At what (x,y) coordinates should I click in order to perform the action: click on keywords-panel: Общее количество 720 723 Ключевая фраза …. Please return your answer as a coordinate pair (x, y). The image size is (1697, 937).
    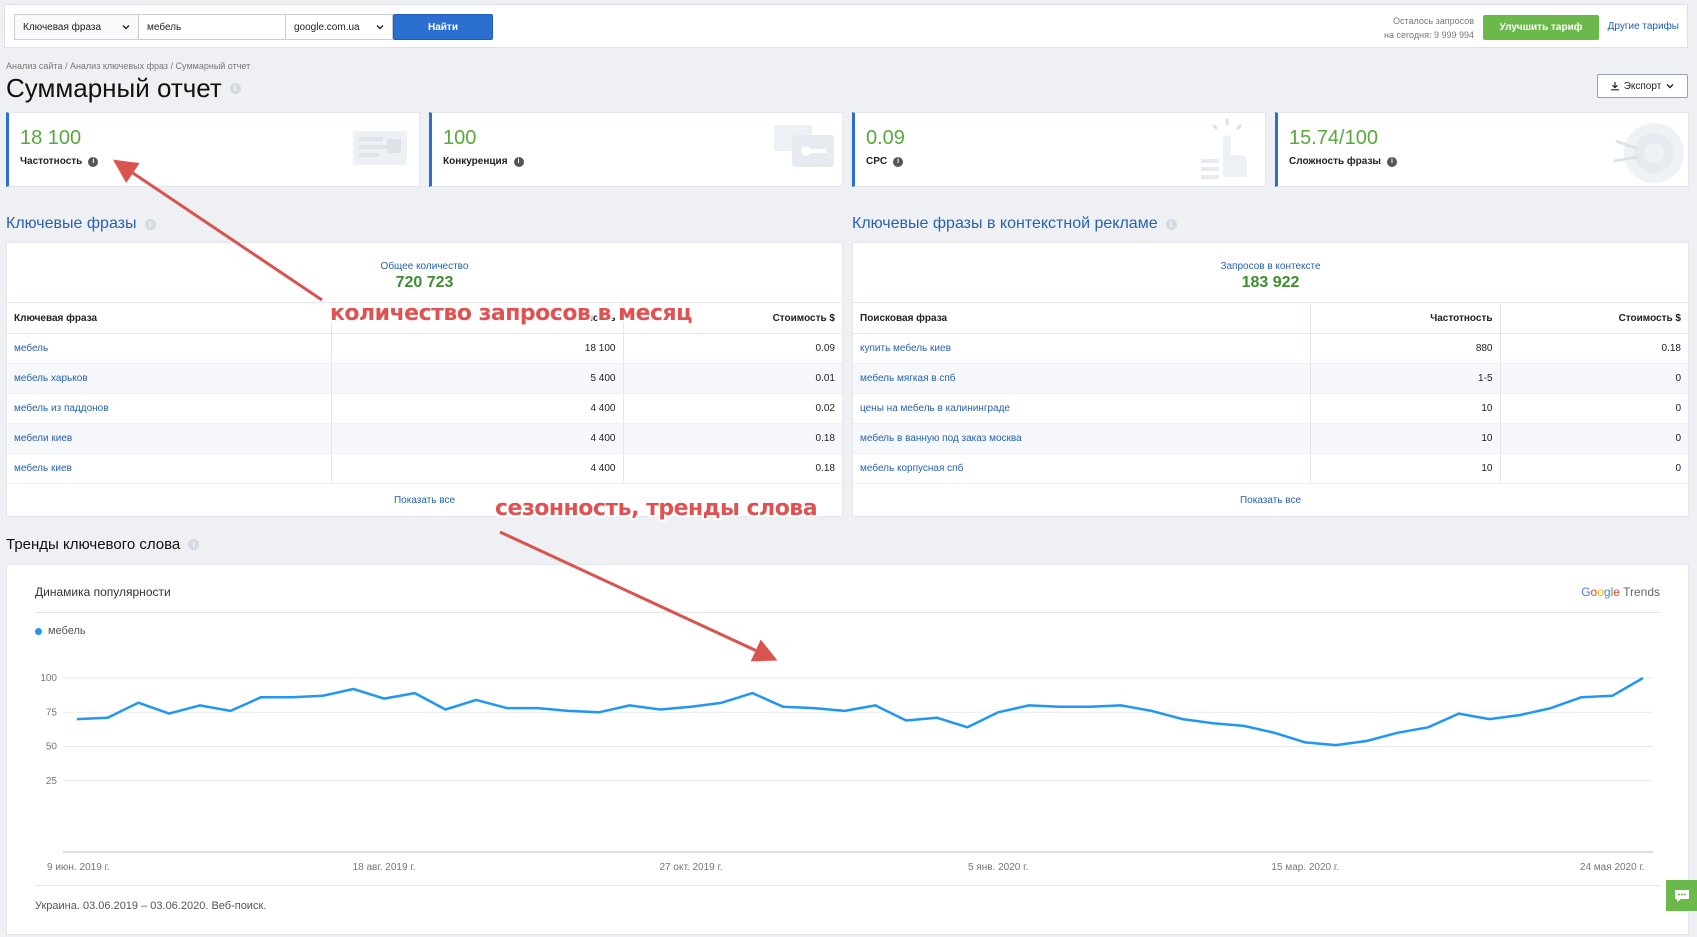
    Looking at the image, I should click on (424, 379).